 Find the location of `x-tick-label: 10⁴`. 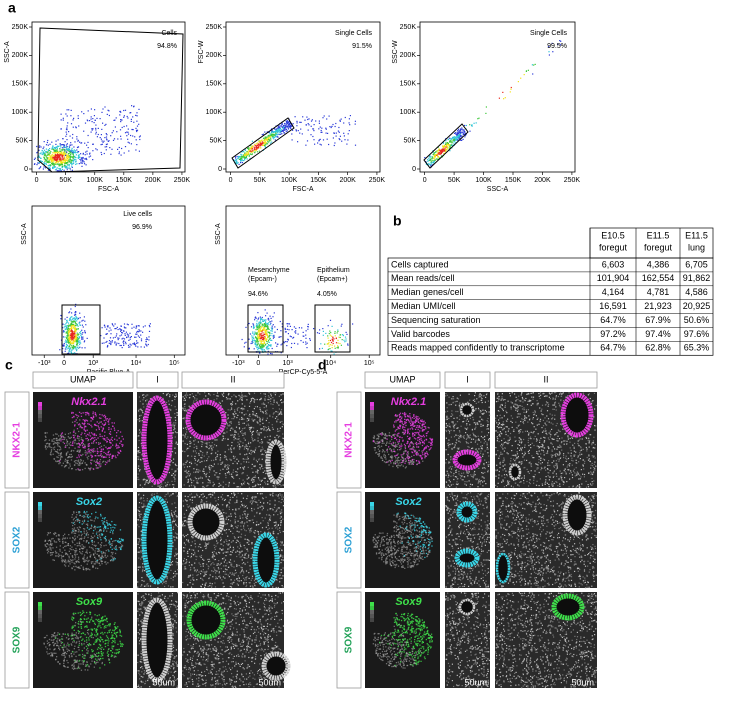

x-tick-label: 10⁴ is located at coordinates (136, 363).